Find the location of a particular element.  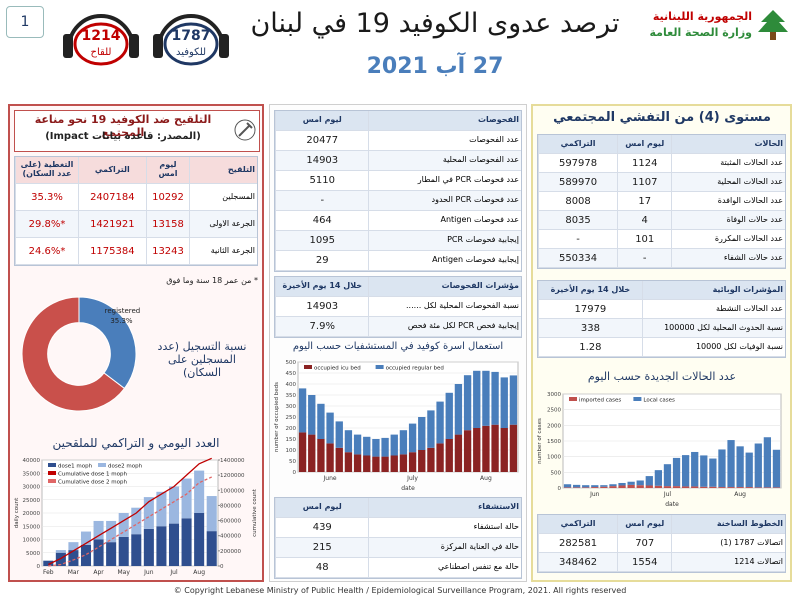

x-tick-label: Apr is located at coordinates (98, 572).